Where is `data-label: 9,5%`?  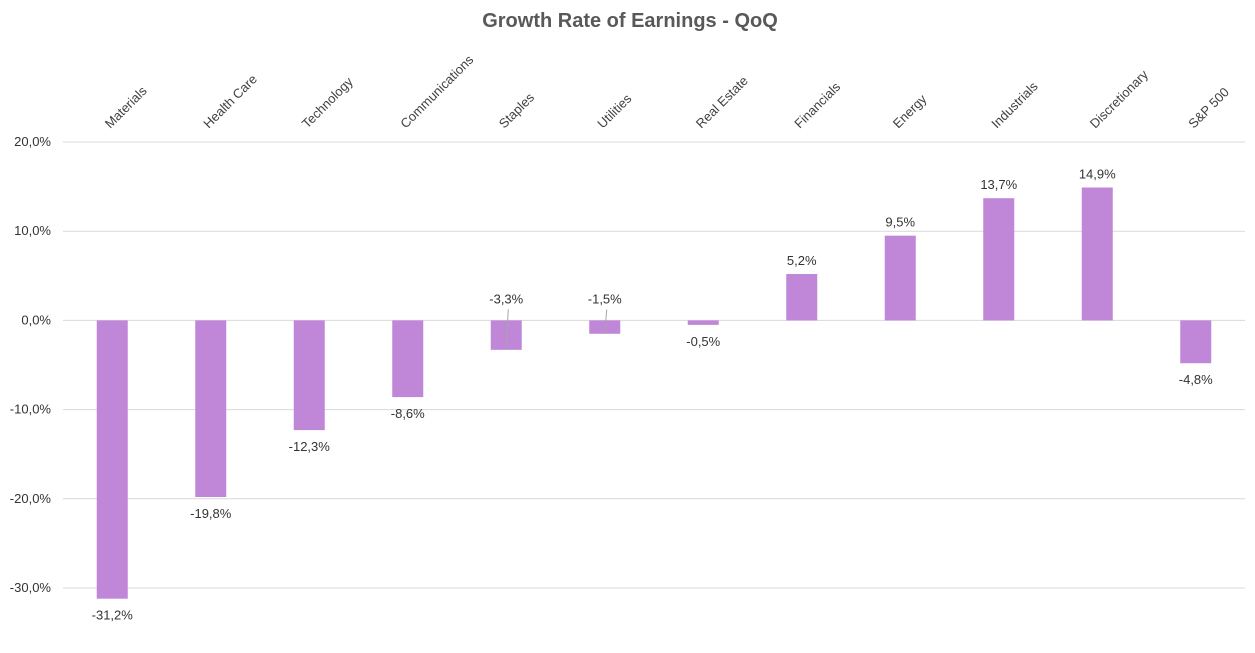
data-label: 9,5% is located at coordinates (900, 222).